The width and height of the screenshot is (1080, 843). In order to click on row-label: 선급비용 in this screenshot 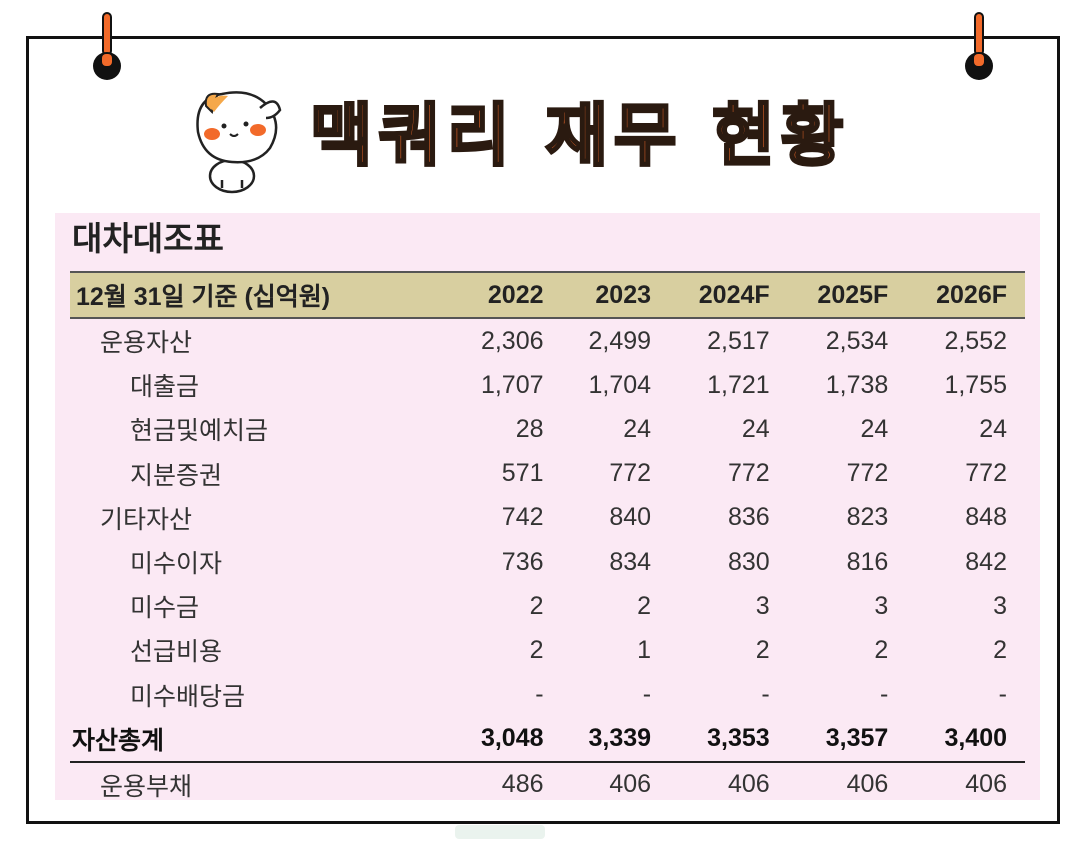, I will do `click(176, 652)`.